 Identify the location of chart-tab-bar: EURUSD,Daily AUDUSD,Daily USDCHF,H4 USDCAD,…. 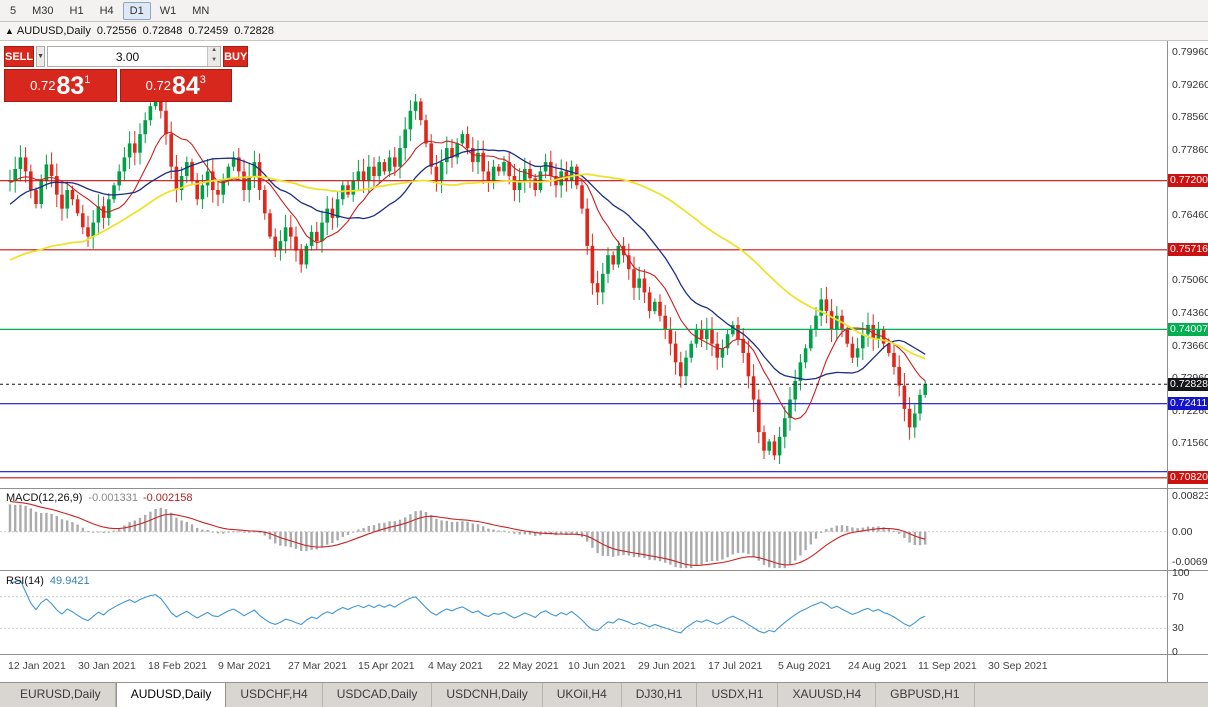
(604, 694).